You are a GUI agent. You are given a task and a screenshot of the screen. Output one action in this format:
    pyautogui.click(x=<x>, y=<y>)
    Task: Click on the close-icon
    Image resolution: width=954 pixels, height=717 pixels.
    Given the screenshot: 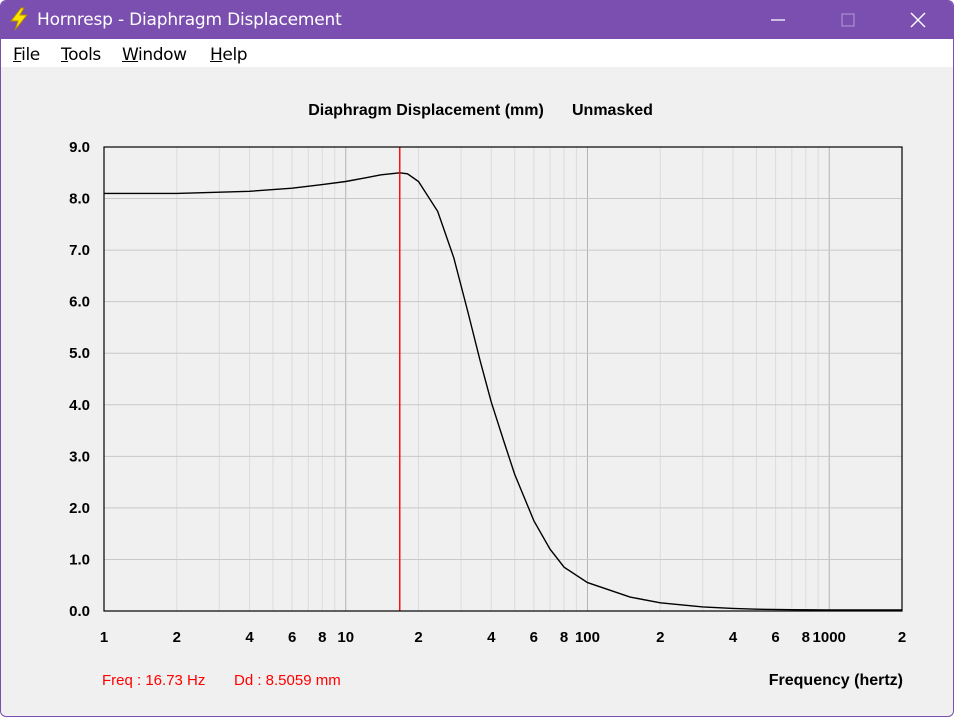 What is the action you would take?
    pyautogui.click(x=918, y=20)
    